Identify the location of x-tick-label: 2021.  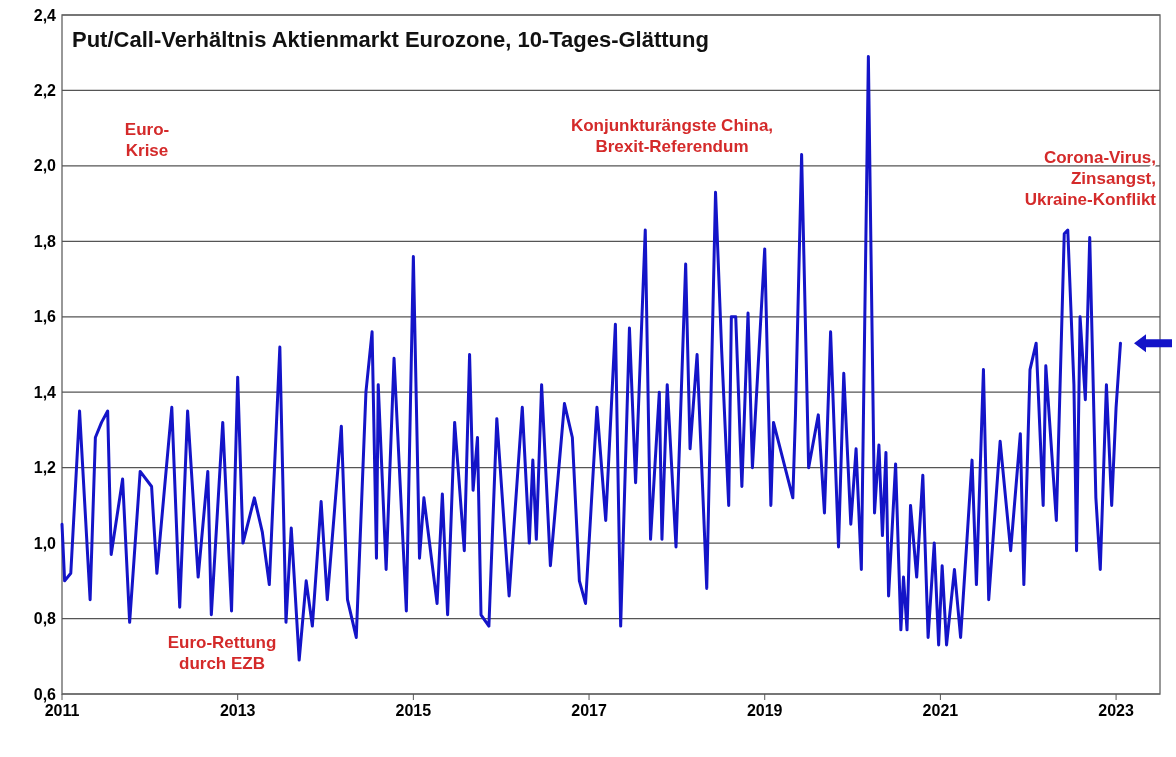
(940, 710).